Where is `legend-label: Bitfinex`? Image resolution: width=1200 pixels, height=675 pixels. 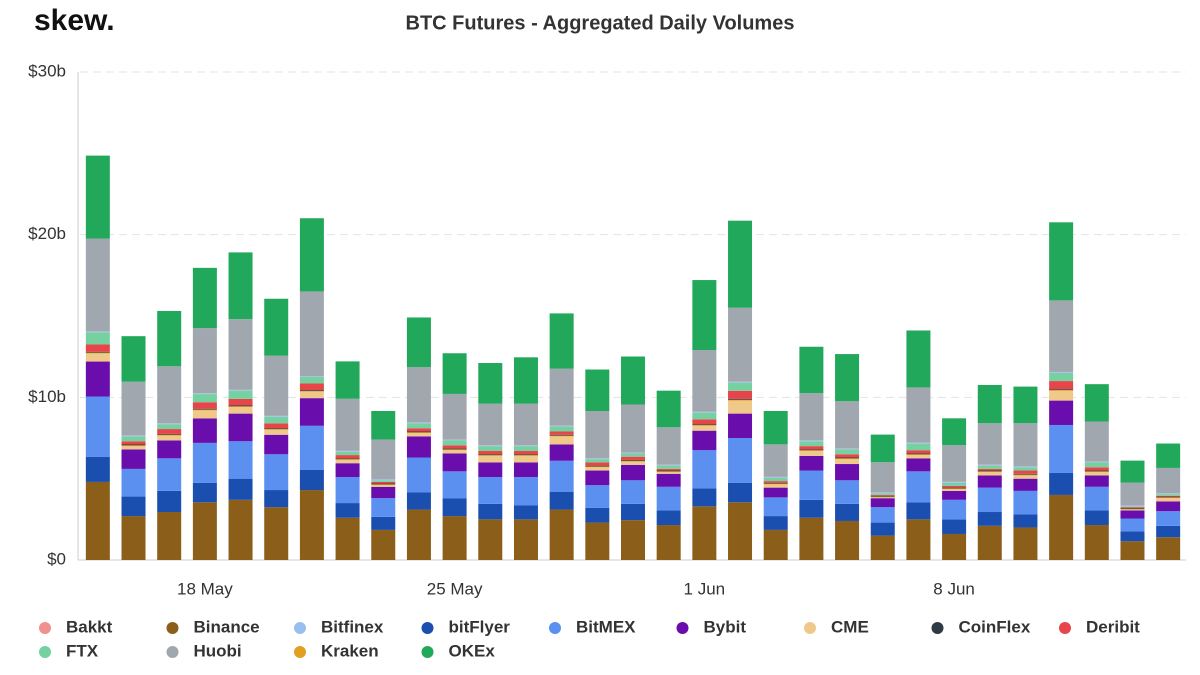 legend-label: Bitfinex is located at coordinates (352, 626).